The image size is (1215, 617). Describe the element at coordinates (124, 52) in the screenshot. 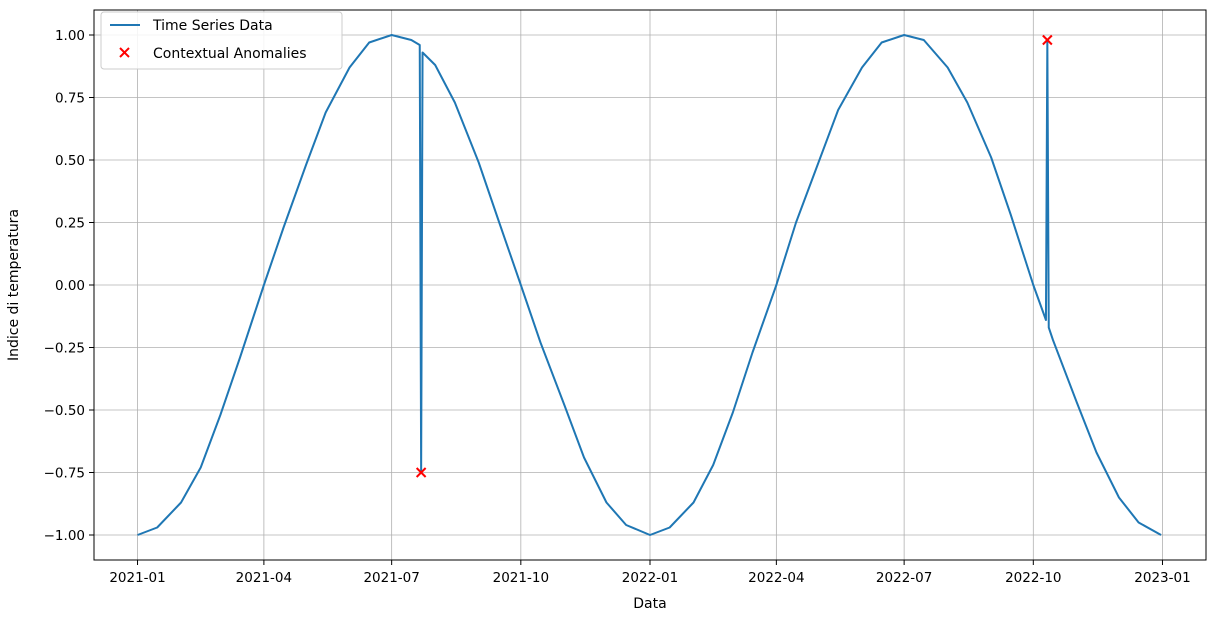

I see `legend-x-marker` at that location.